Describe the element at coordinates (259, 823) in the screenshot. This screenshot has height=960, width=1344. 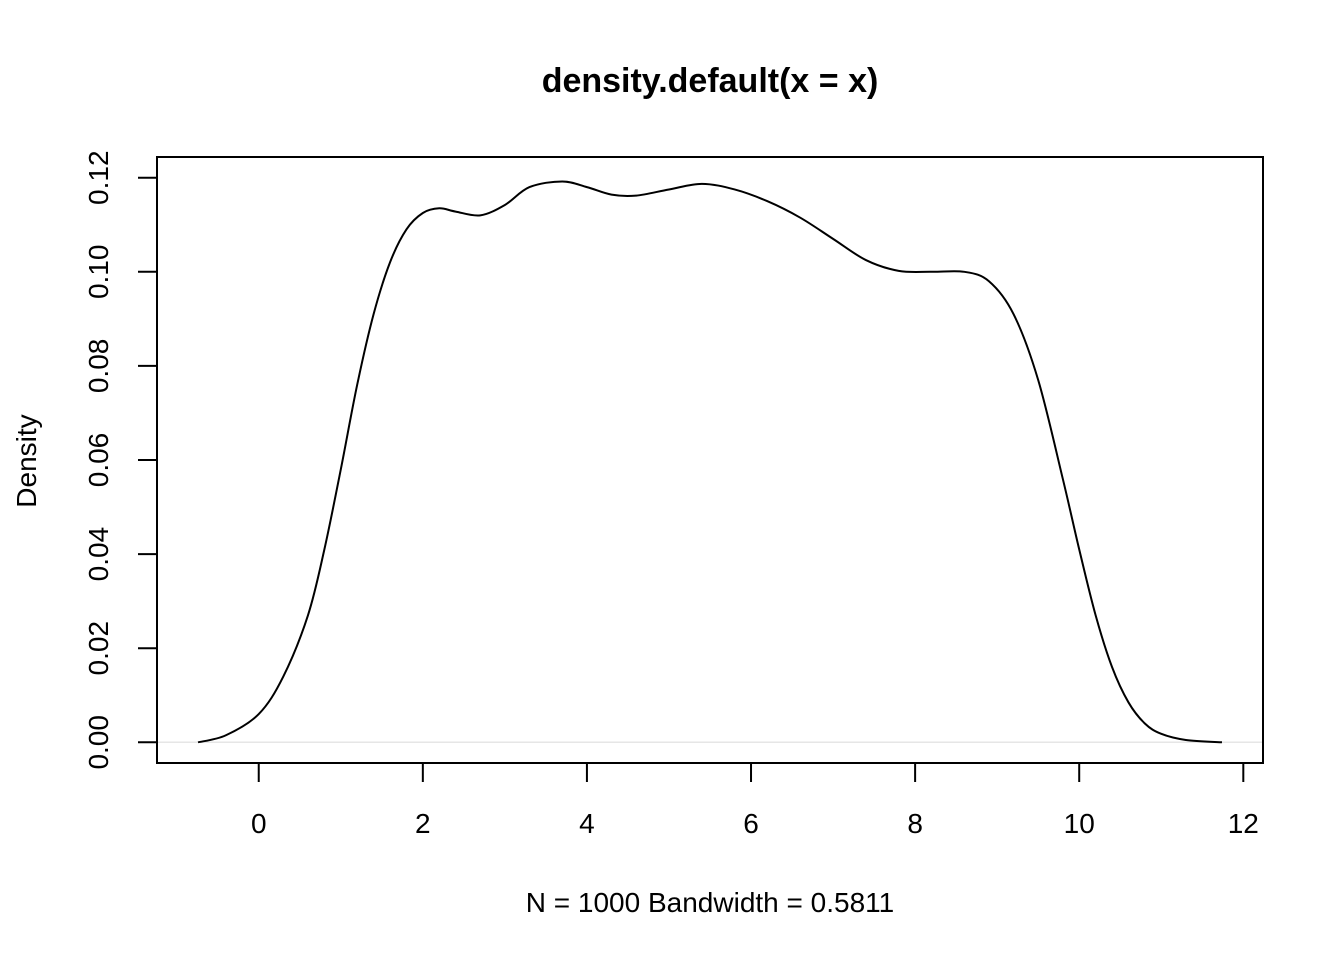
I see `x-tick-label: 0` at that location.